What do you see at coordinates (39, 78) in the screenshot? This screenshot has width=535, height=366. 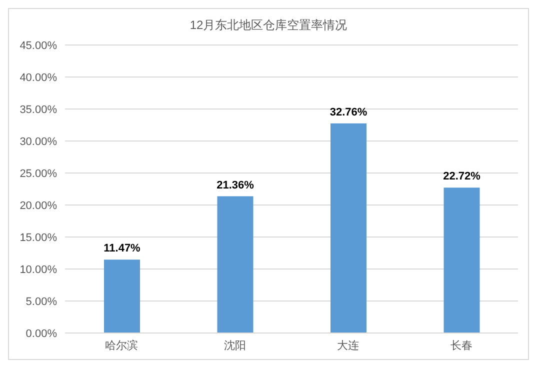 I see `y-tick-label: 40.00%` at bounding box center [39, 78].